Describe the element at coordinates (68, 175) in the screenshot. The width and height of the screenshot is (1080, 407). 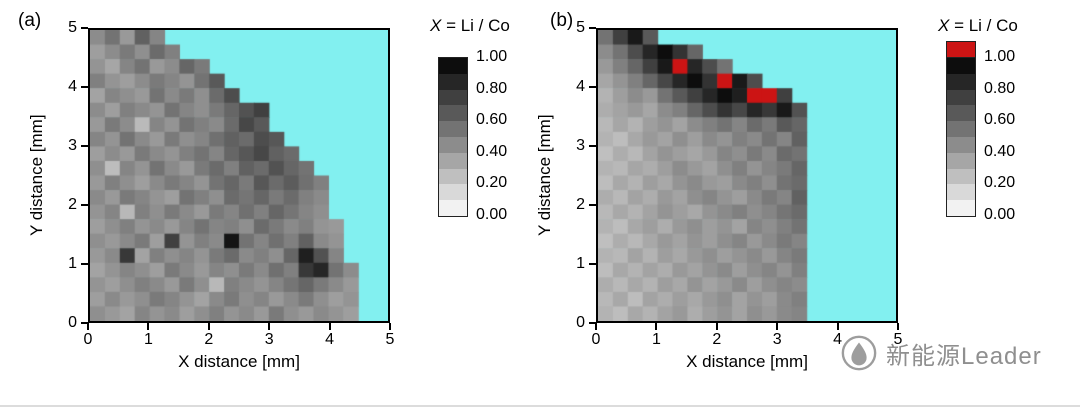
I see `panel-a-y-axis-ticks: 0 1 2 3 4 5` at that location.